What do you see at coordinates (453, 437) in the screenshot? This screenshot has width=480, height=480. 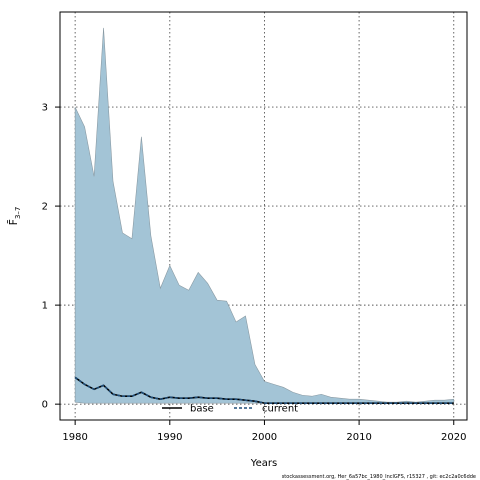 I see `x-tick-label: 2020` at bounding box center [453, 437].